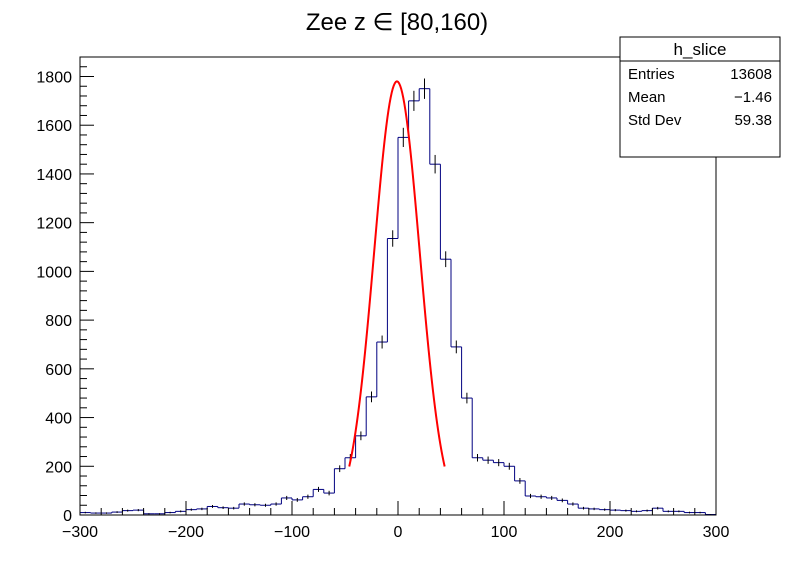 The height and width of the screenshot is (572, 796). Describe the element at coordinates (54, 77) in the screenshot. I see `y-tick-label: 1800` at that location.